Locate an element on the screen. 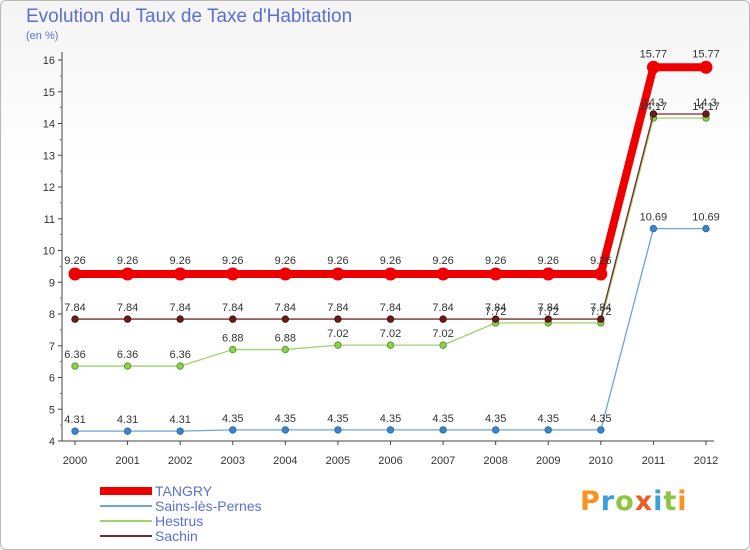 This screenshot has width=750, height=550. x-tick-label: 2005 is located at coordinates (338, 461).